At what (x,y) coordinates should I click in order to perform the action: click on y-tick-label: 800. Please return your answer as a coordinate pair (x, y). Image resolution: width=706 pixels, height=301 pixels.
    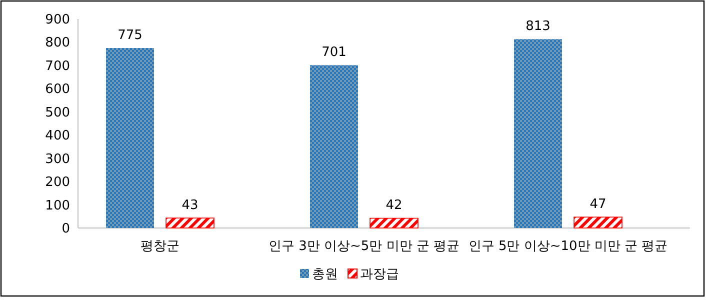
    Looking at the image, I should click on (57, 43).